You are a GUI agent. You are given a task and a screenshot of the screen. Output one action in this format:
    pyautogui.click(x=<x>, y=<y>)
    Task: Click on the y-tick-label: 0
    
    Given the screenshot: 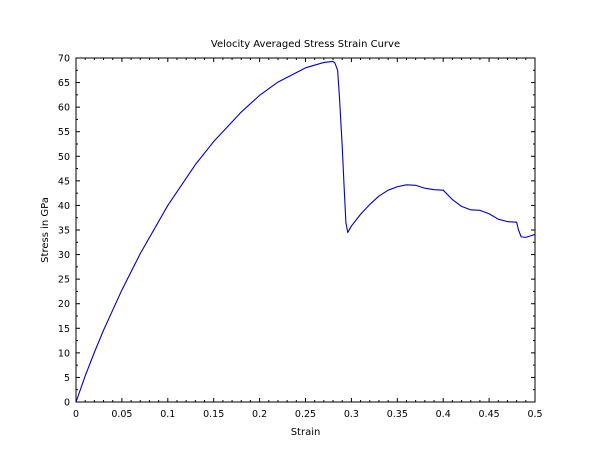 What is the action you would take?
    pyautogui.click(x=67, y=403)
    